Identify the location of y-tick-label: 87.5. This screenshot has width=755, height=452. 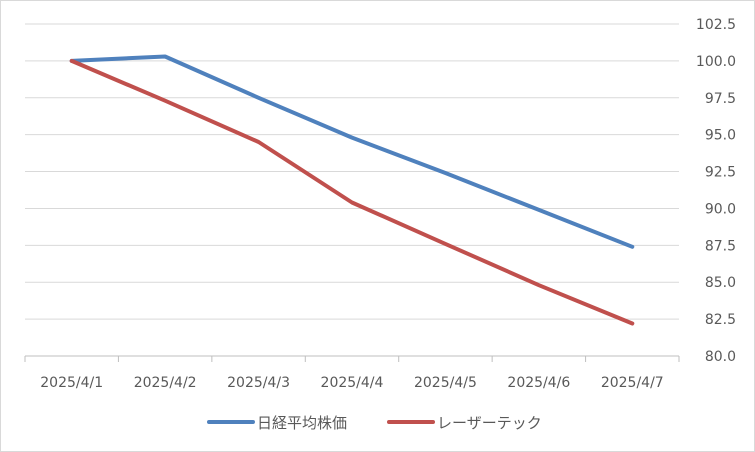
(720, 246).